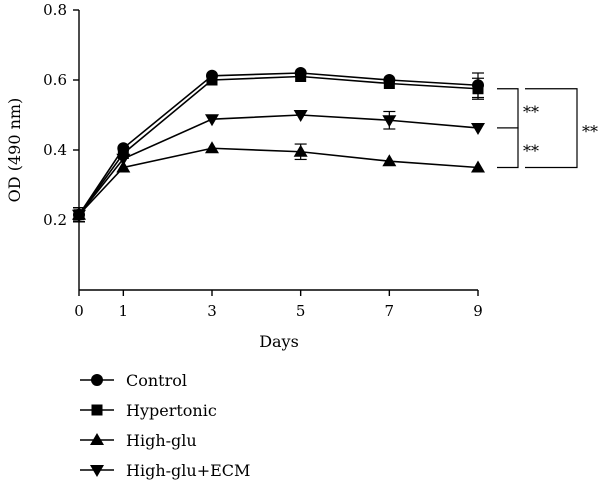 The image size is (600, 489). I want to click on legend-item-hypertonic: Hypertonic, so click(148, 410).